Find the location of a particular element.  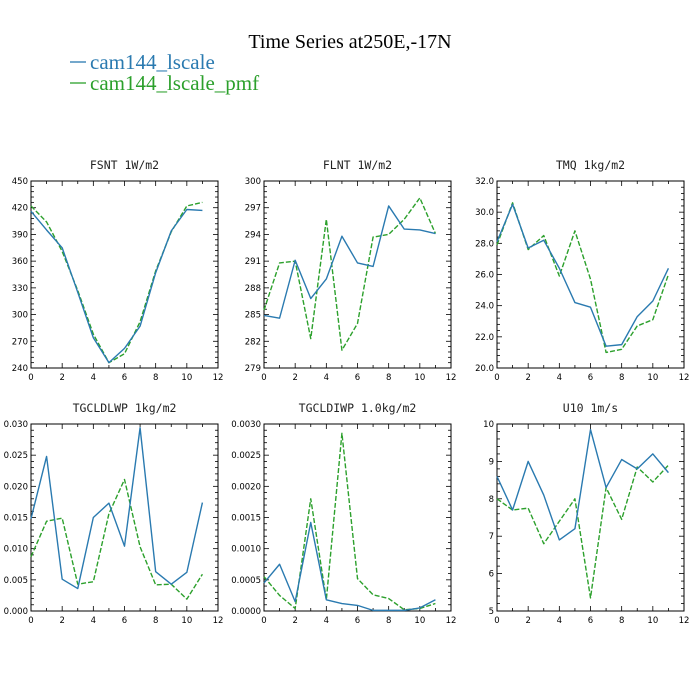

y-tick-label: 330 is located at coordinates (20, 289).